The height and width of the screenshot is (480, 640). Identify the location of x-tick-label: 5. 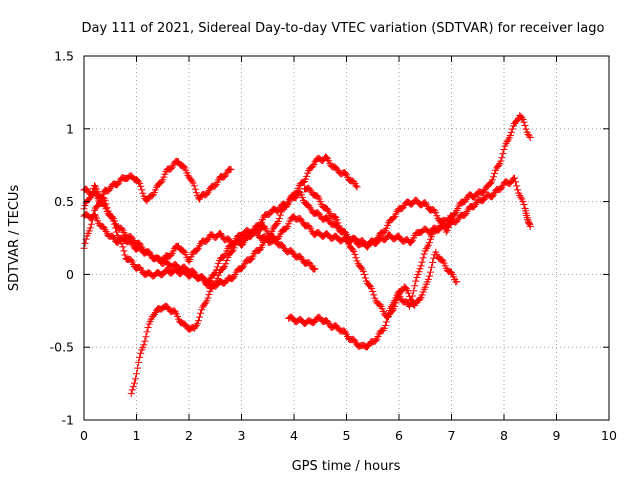
(347, 435).